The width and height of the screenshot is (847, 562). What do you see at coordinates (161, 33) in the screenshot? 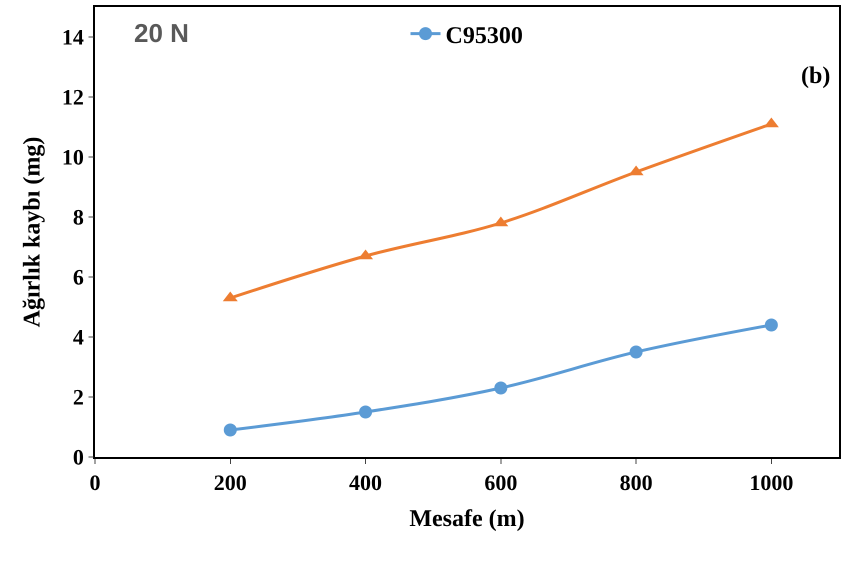
I see `annotation: 20 N` at bounding box center [161, 33].